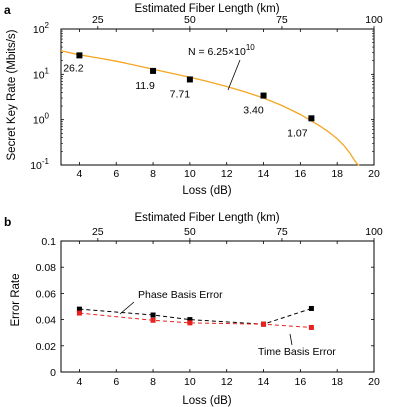 The width and height of the screenshot is (415, 407). I want to click on panel-b-x-tick-label: 8, so click(153, 382).